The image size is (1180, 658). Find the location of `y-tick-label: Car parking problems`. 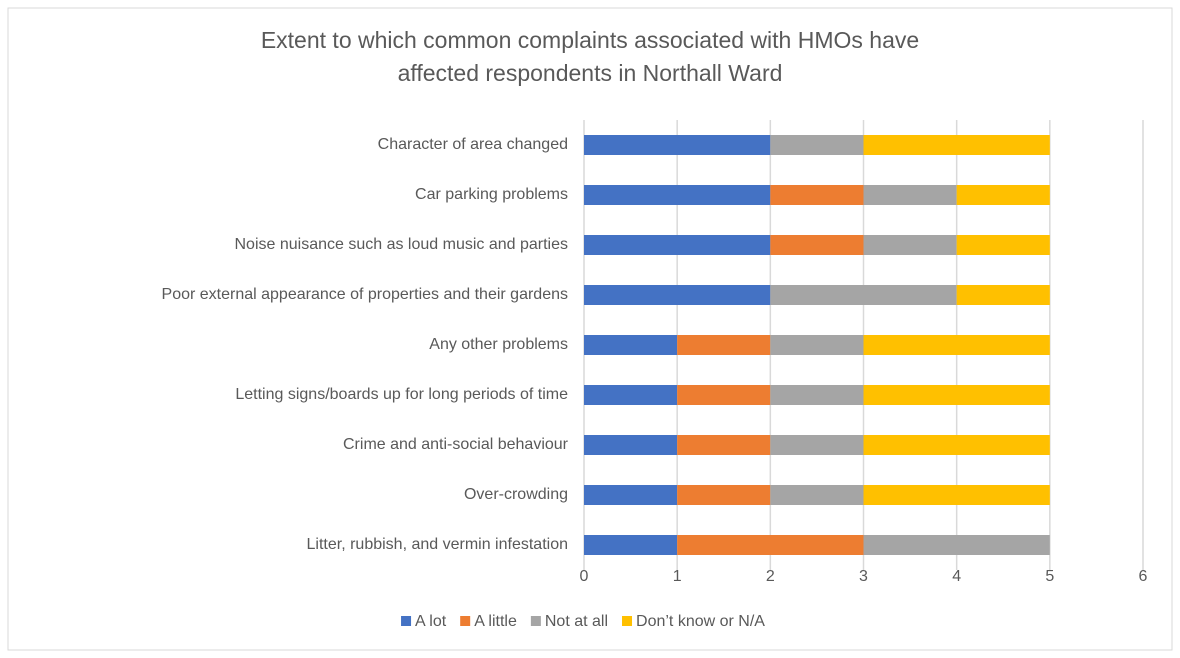

y-tick-label: Car parking problems is located at coordinates (491, 194).